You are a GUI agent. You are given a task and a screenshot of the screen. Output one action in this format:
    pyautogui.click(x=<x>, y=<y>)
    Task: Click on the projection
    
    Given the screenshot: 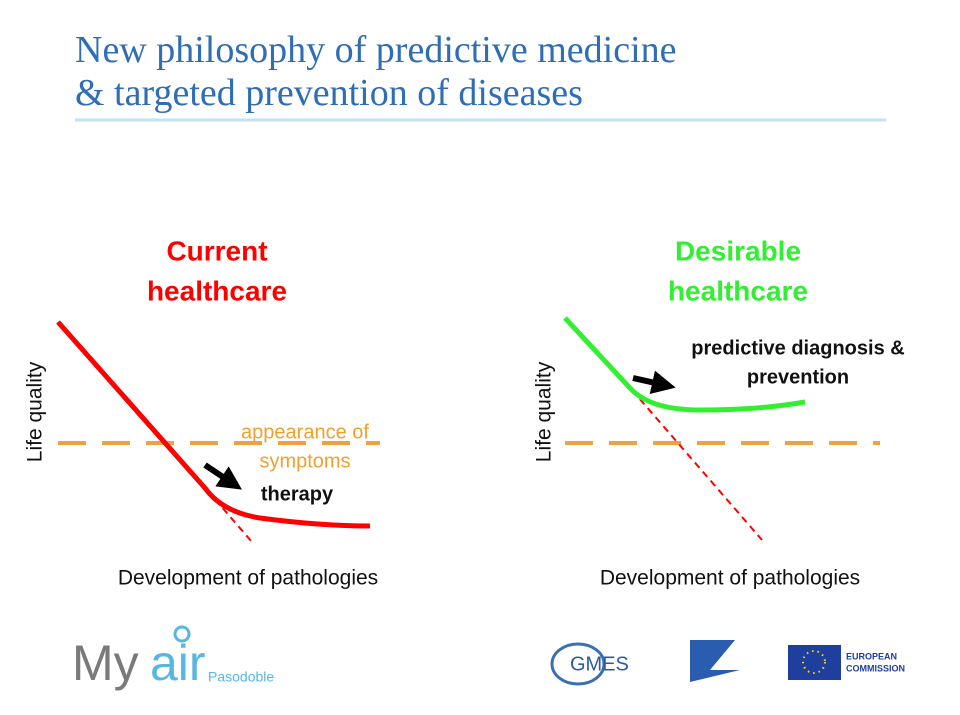 What is the action you would take?
    pyautogui.click(x=697, y=465)
    